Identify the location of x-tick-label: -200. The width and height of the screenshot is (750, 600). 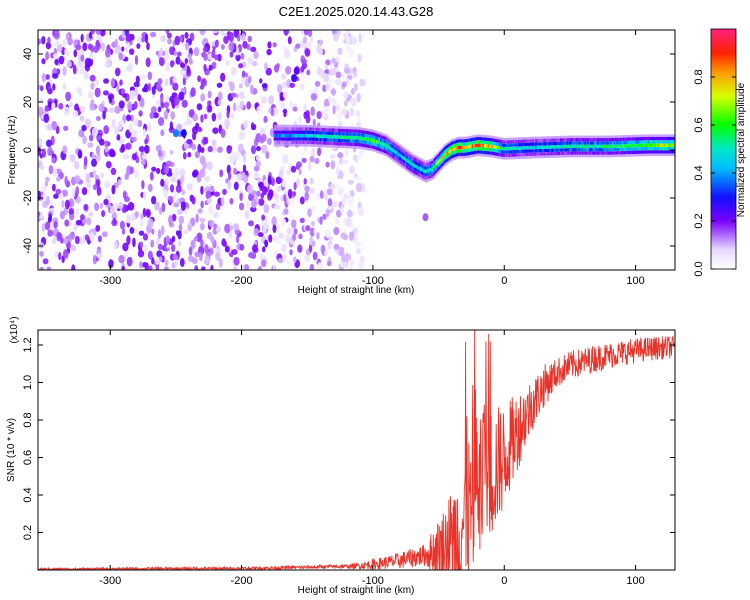
(242, 581).